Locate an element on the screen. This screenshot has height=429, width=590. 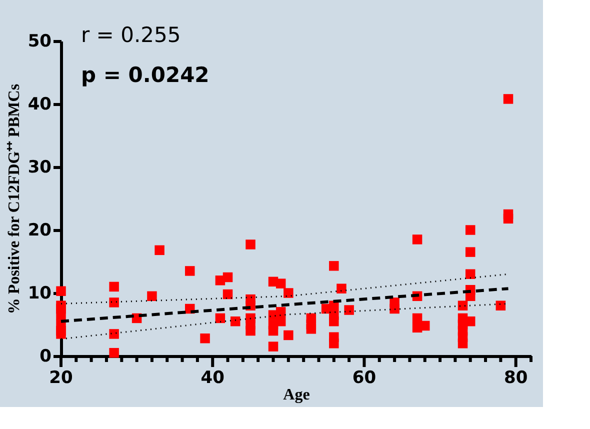
y-axis-title: % Positive for C12FDG⁺⁺ PBMCs is located at coordinates (14, 199).